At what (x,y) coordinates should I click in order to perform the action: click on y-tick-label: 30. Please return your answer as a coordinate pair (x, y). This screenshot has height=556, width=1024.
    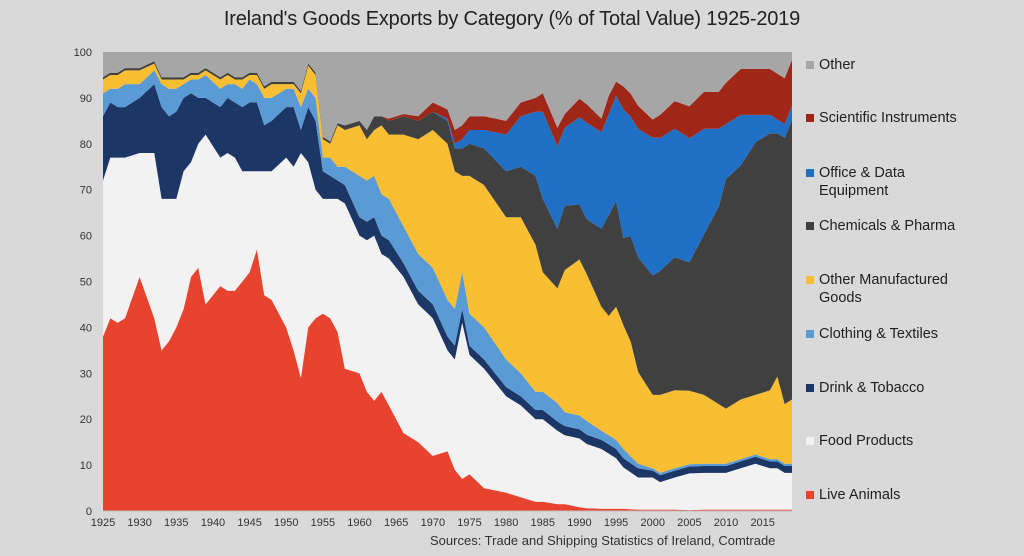
    Looking at the image, I should click on (86, 374).